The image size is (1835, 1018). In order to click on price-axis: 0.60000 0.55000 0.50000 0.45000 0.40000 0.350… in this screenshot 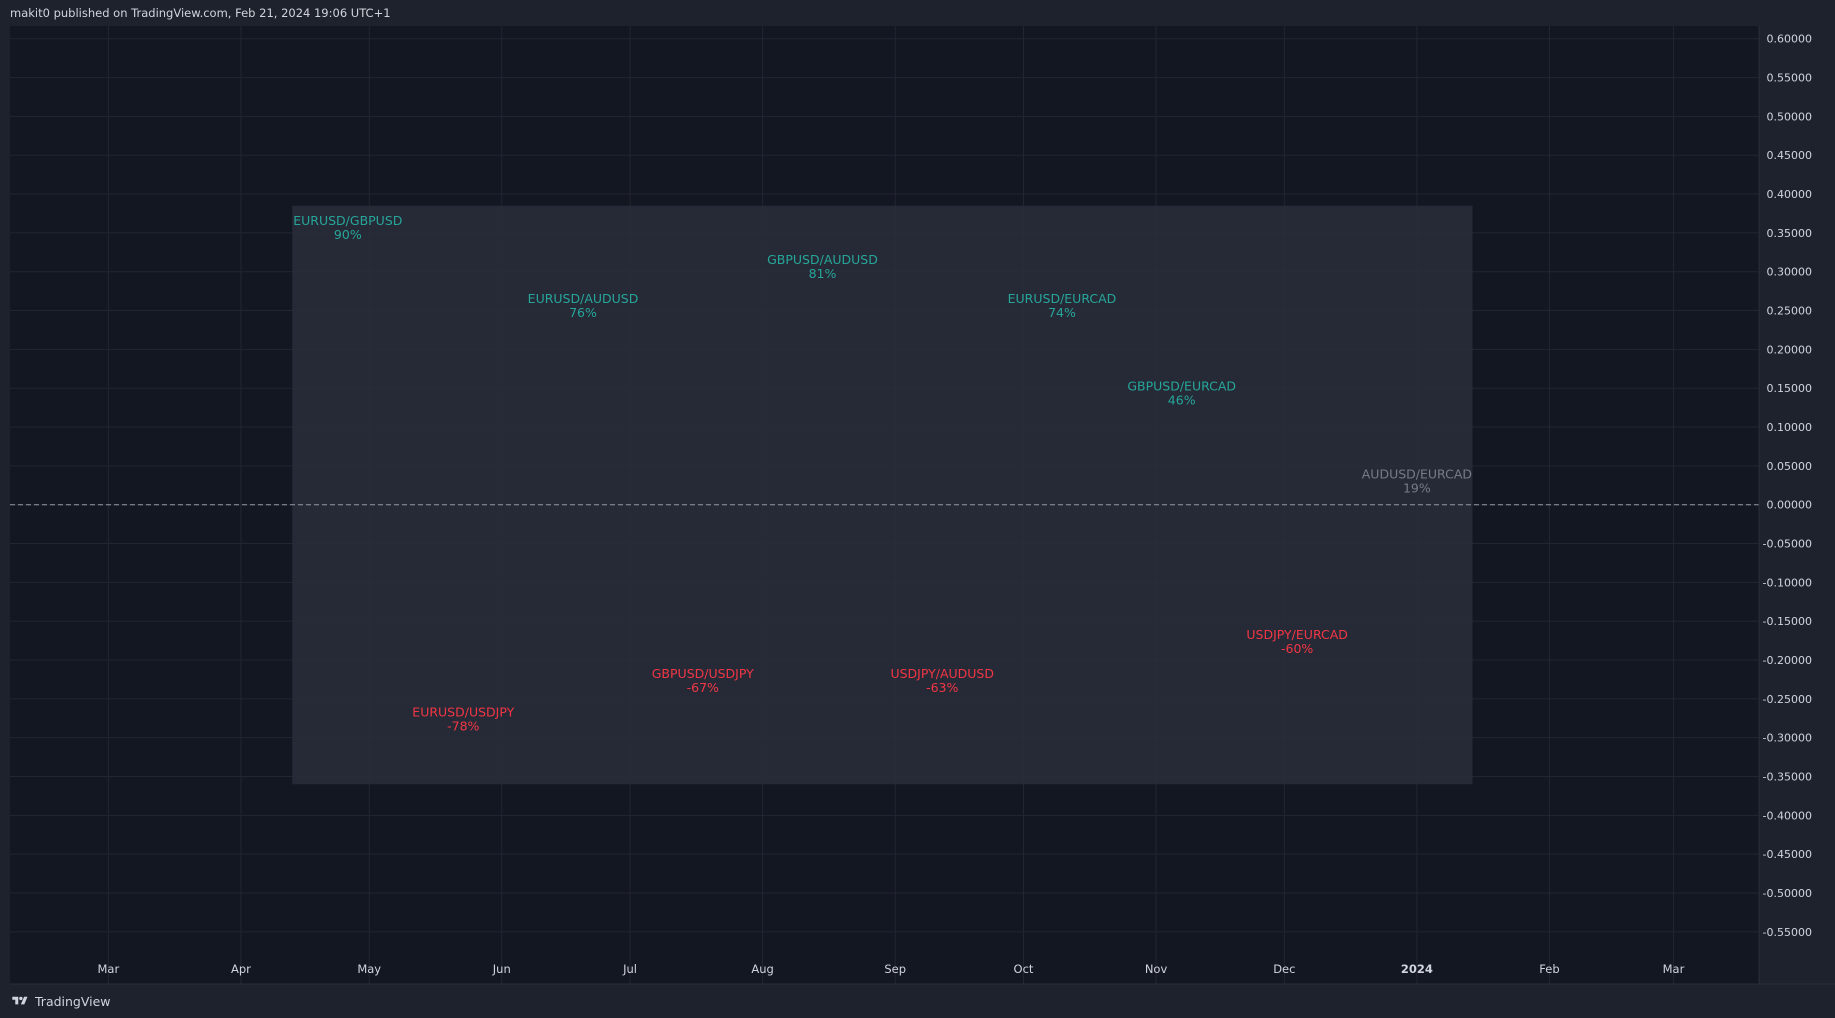, I will do `click(1787, 486)`.